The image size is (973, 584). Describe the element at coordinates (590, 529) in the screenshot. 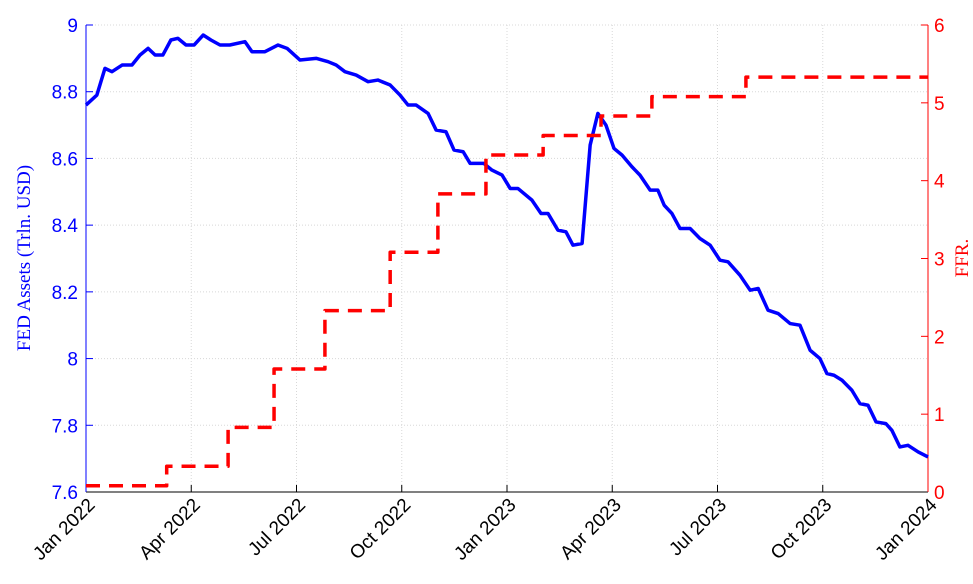

I see `x-tick-label: Apr 2023` at that location.